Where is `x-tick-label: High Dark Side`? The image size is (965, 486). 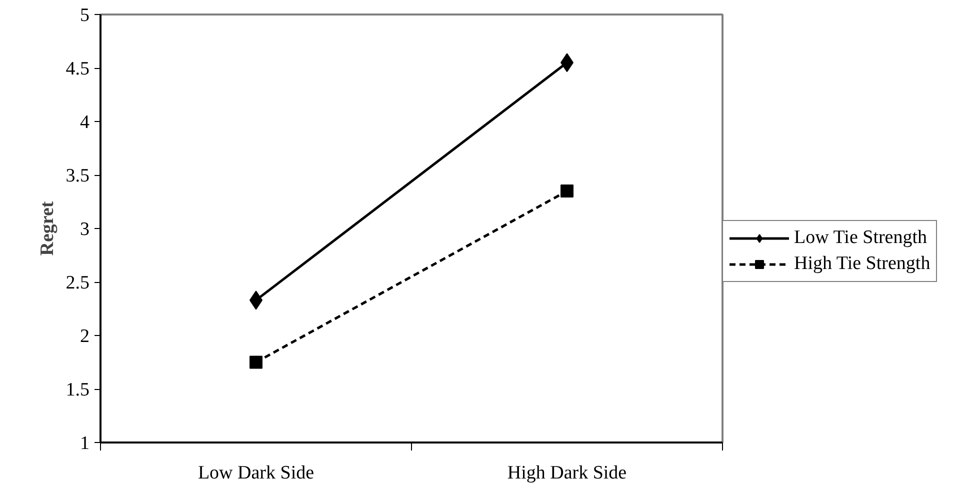 x-tick-label: High Dark Side is located at coordinates (567, 473).